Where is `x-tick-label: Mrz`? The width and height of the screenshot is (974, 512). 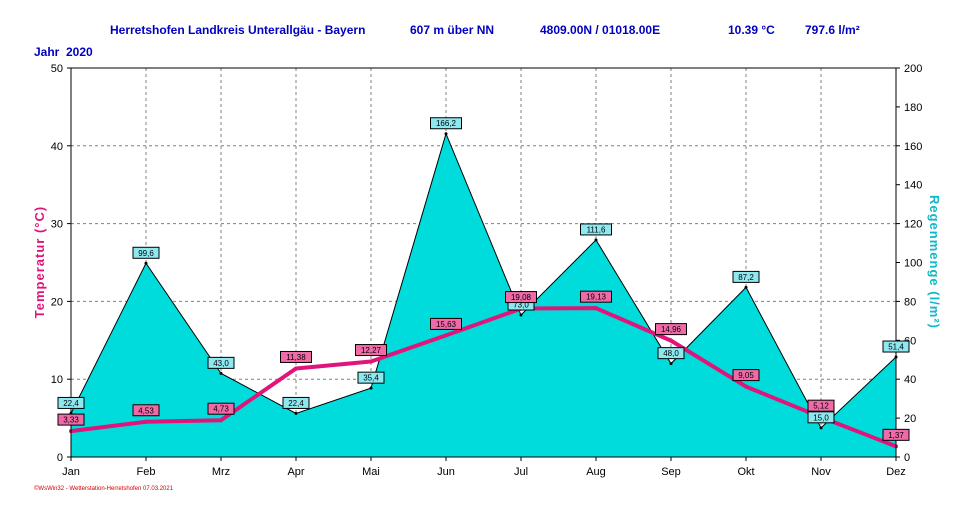 x-tick-label: Mrz is located at coordinates (221, 472).